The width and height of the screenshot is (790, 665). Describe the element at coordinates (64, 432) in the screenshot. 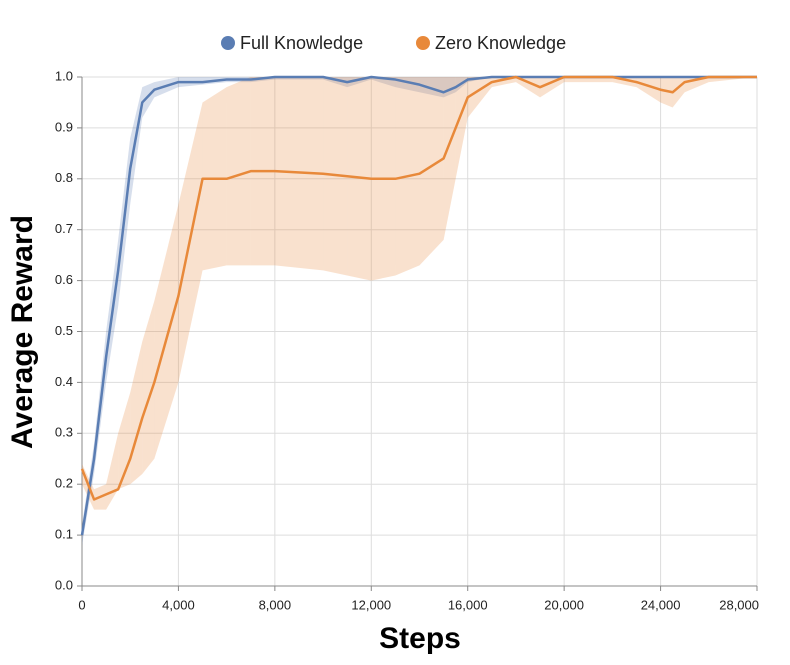

I see `y-tick-label: 0.3` at that location.